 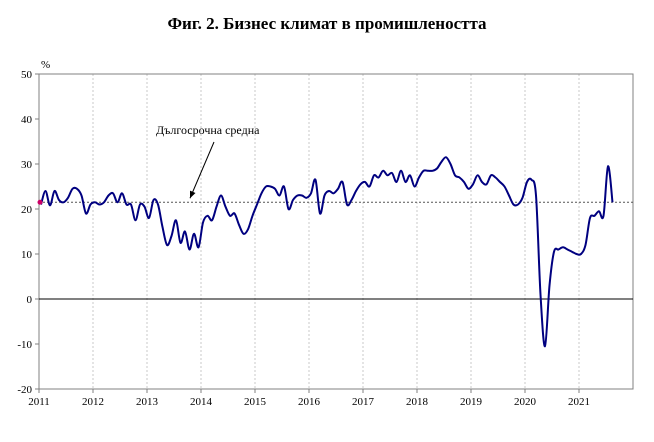 What do you see at coordinates (208, 130) in the screenshot?
I see `average-annotation-label: Дългосрочна средна` at bounding box center [208, 130].